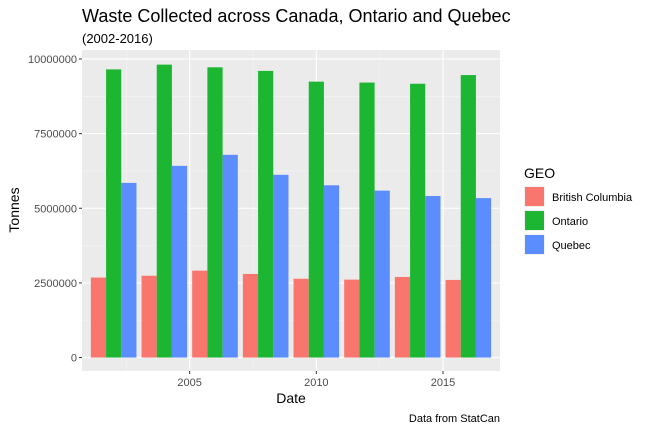 Image resolution: width=653 pixels, height=431 pixels. Describe the element at coordinates (266, 214) in the screenshot. I see `bar-ontario-2008` at that location.